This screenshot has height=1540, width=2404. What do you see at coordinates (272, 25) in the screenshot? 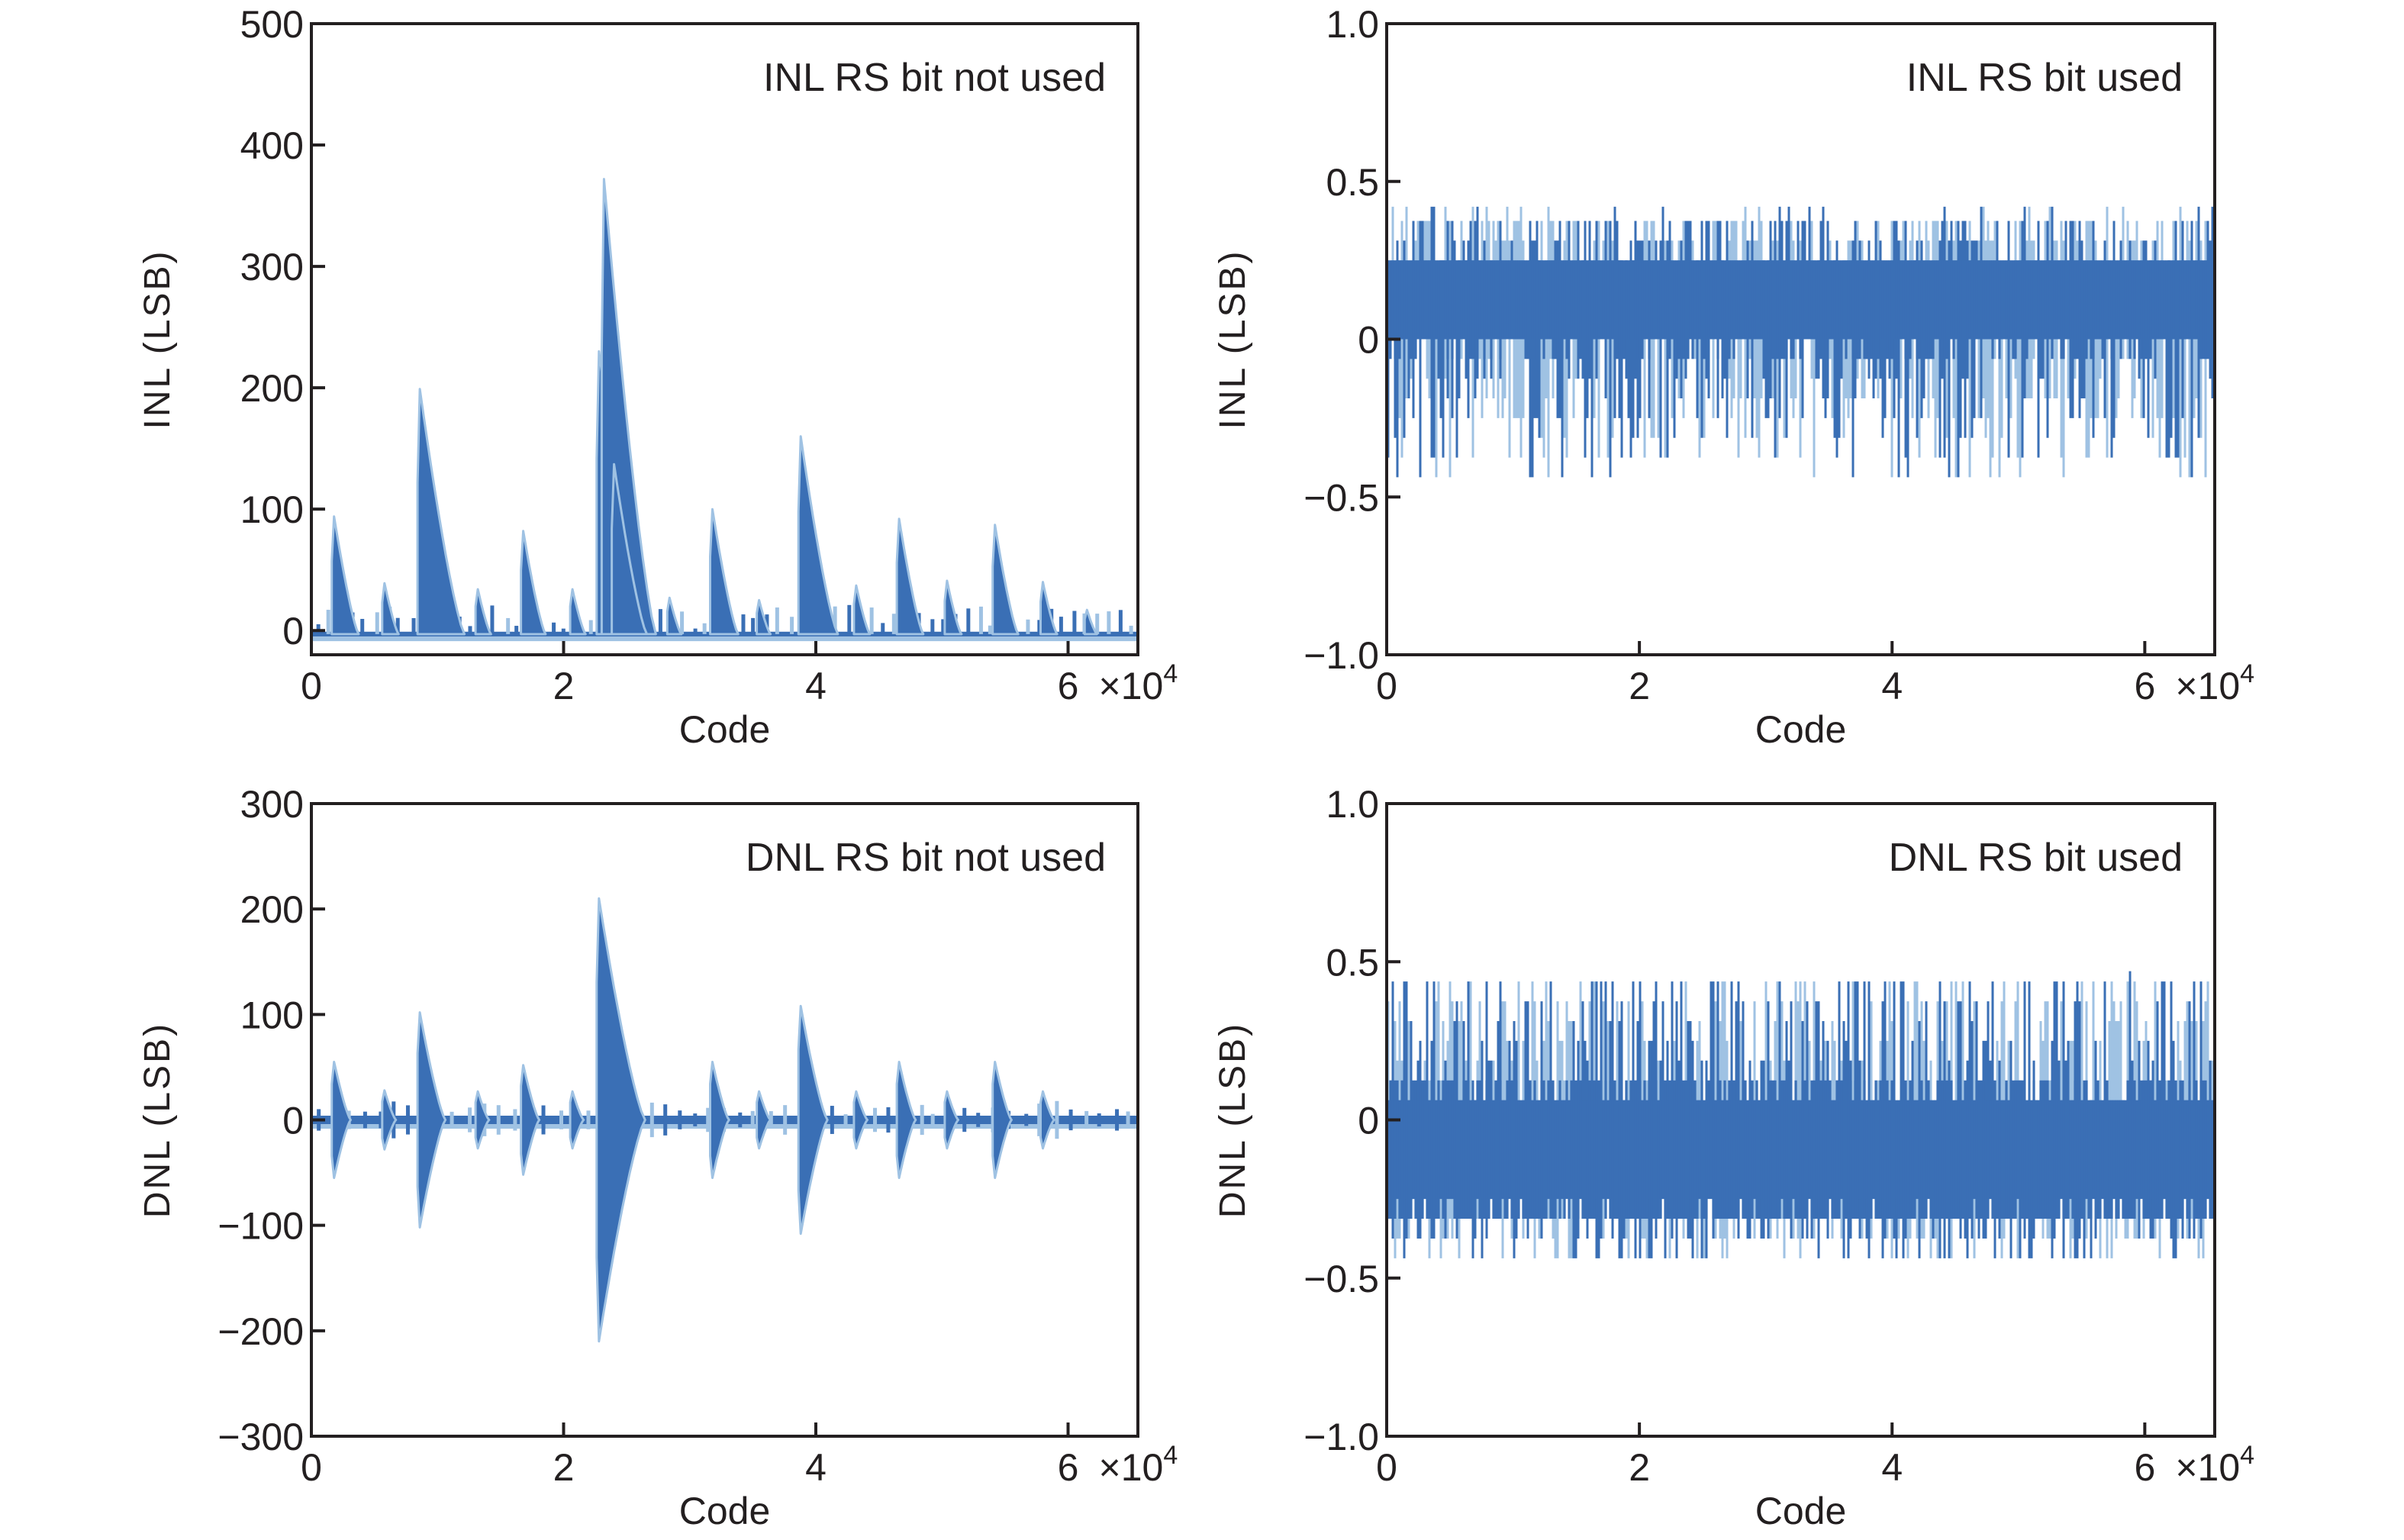
I see `y-tick-label: 500` at bounding box center [272, 25].